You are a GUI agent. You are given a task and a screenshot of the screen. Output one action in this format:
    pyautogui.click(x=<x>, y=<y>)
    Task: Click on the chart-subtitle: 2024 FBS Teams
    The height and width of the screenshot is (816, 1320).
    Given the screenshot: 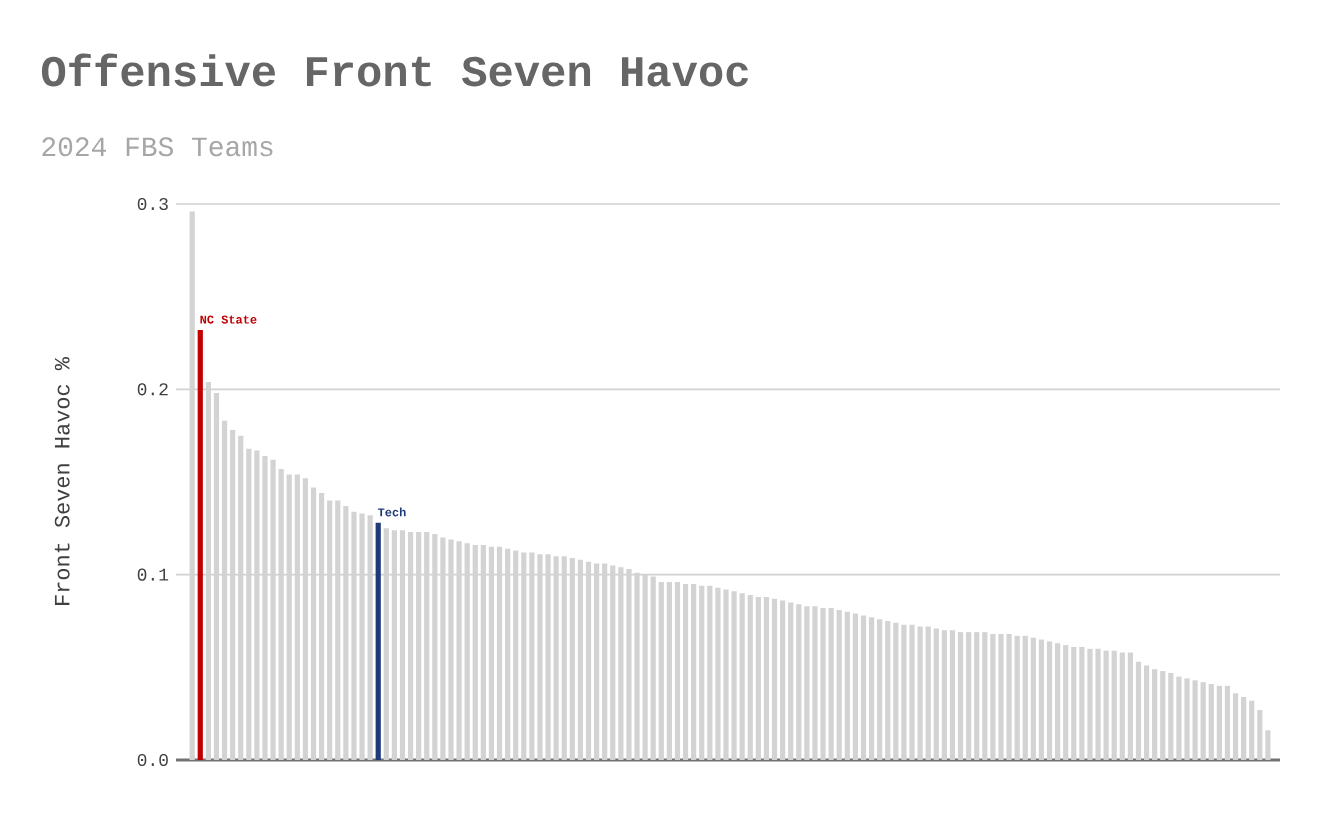 What is the action you would take?
    pyautogui.click(x=157, y=147)
    